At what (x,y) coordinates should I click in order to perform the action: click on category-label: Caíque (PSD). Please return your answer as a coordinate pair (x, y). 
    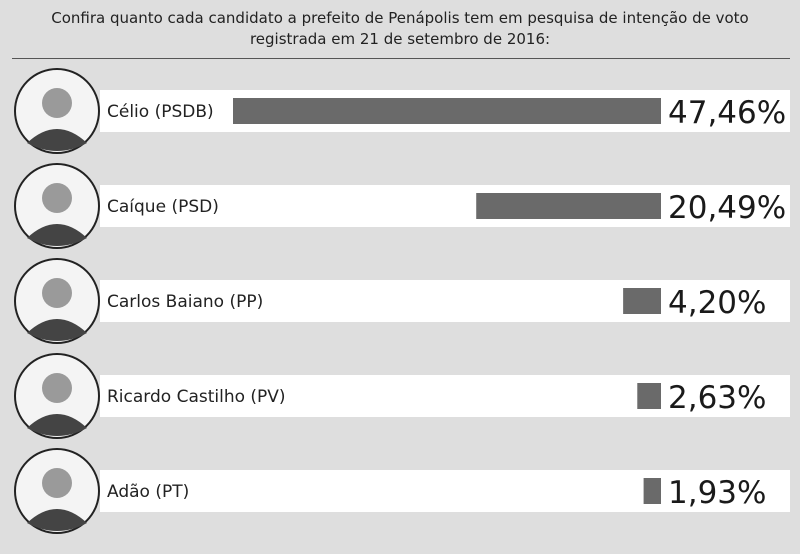
    Looking at the image, I should click on (163, 207).